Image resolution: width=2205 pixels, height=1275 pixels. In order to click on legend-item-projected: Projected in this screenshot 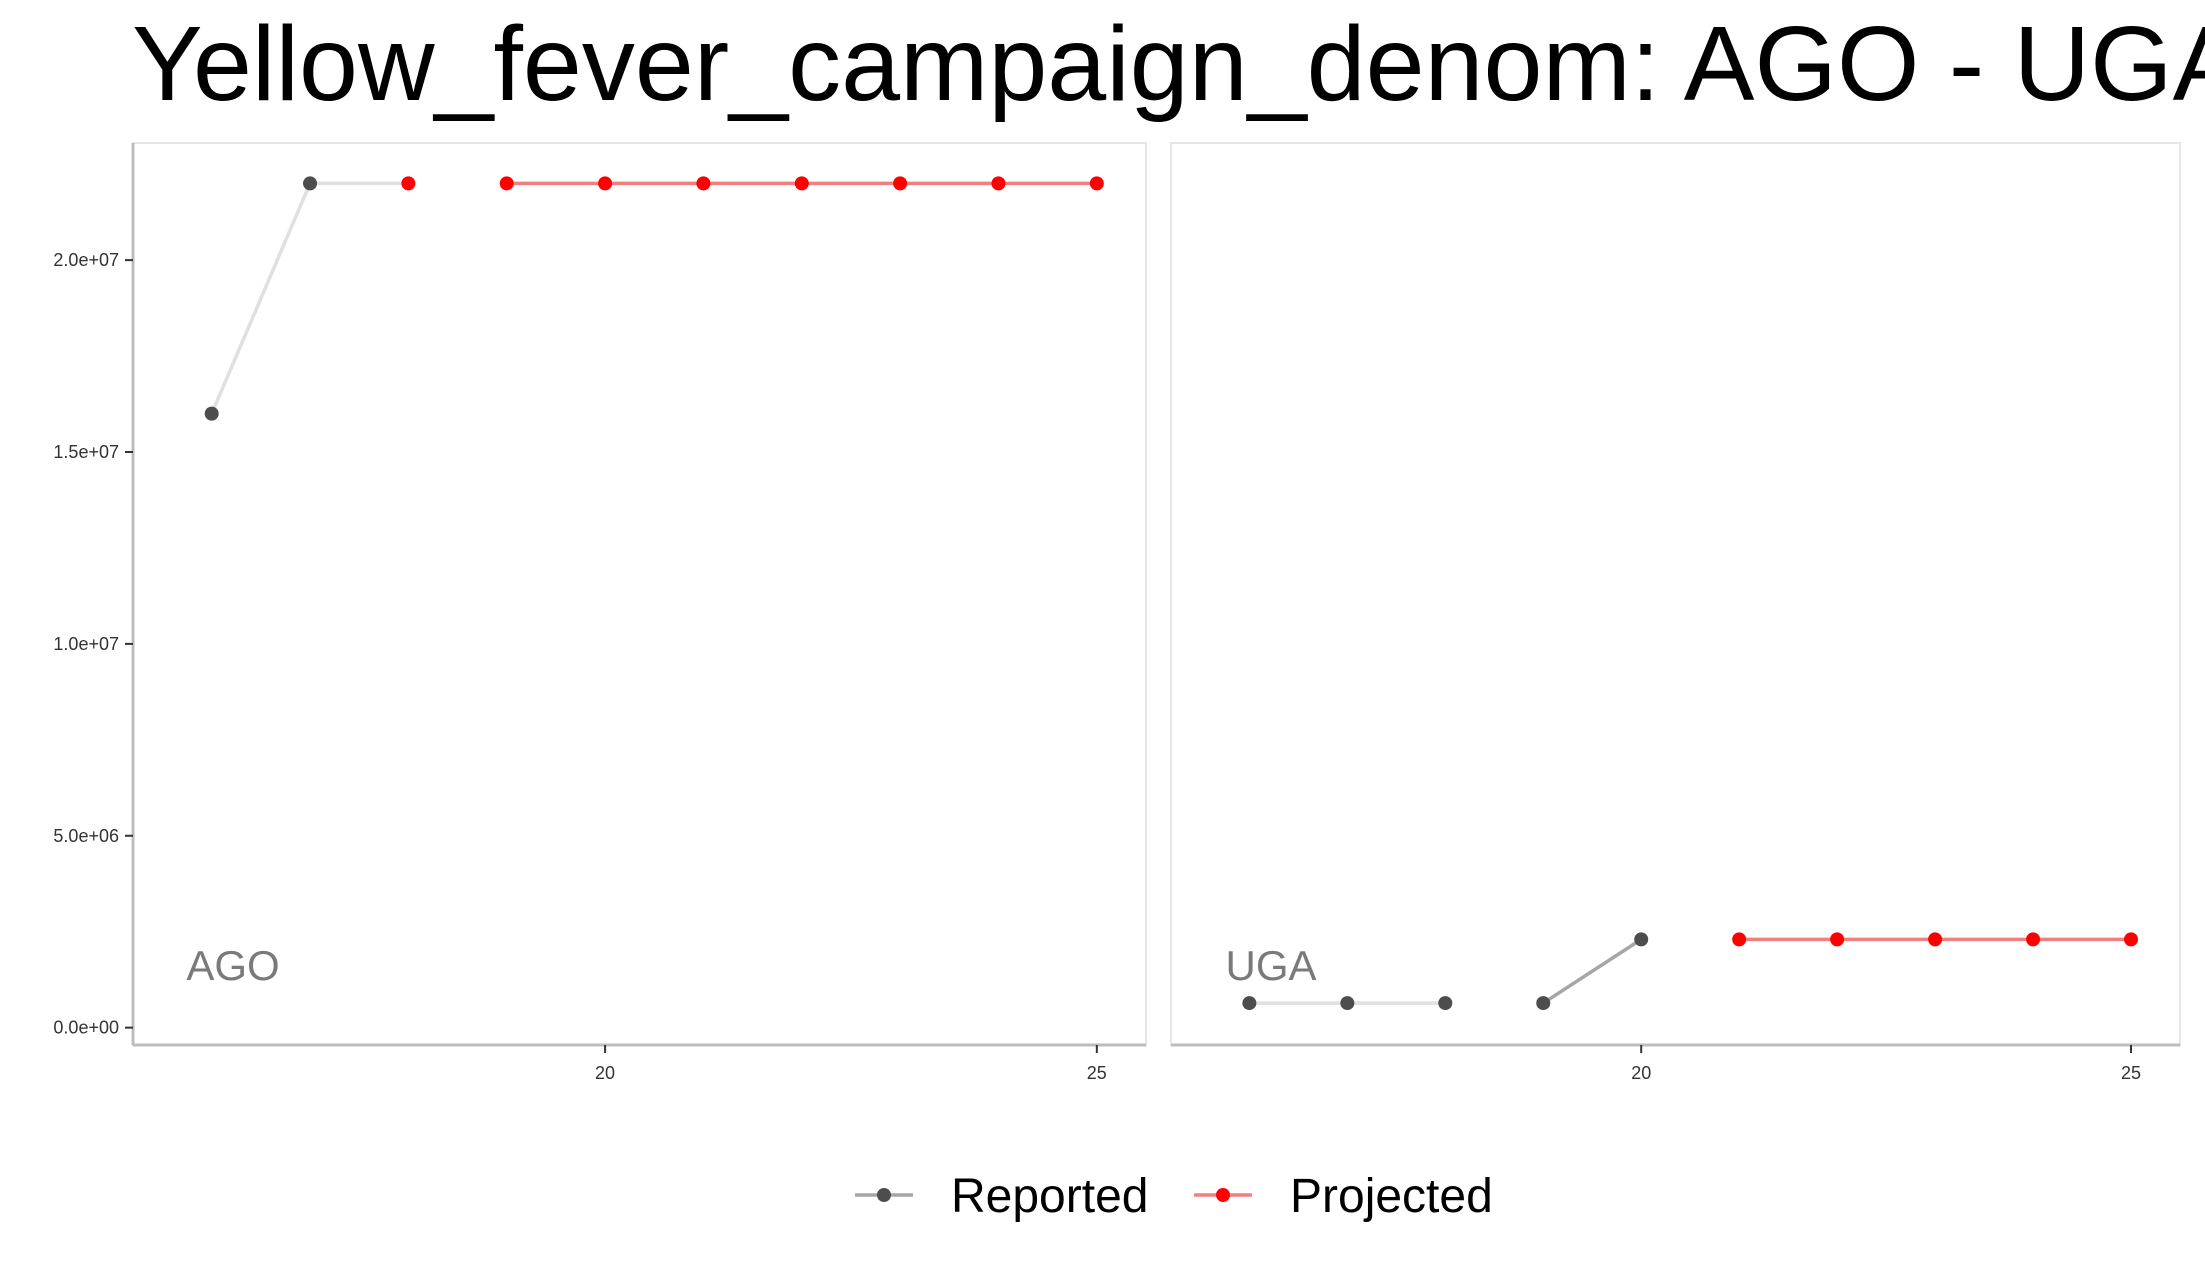, I will do `click(1343, 1196)`.